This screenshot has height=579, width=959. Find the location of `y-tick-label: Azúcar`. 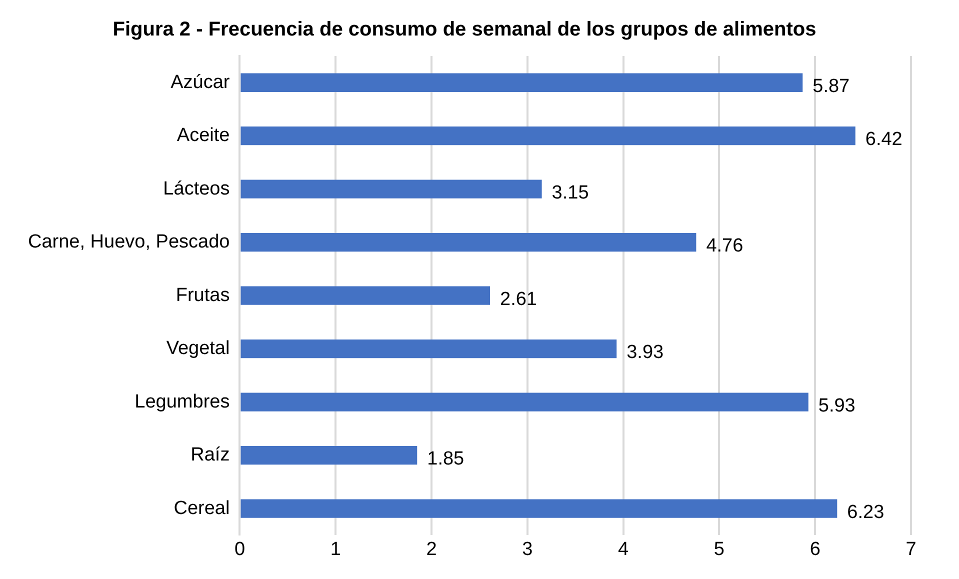

y-tick-label: Azúcar is located at coordinates (200, 82).